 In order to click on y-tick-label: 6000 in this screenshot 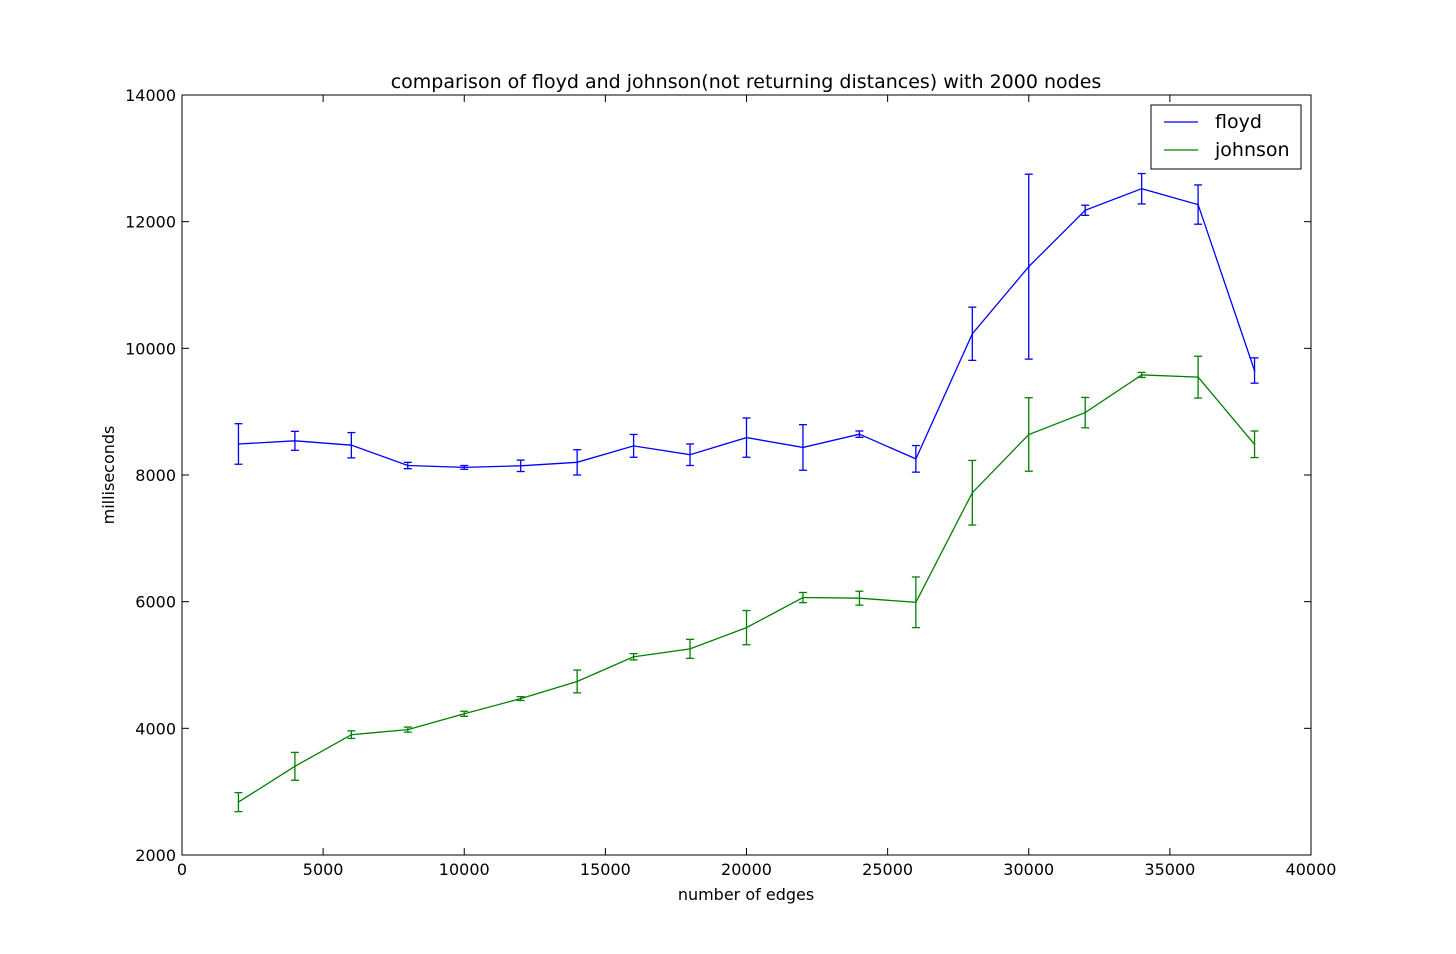, I will do `click(155, 602)`.